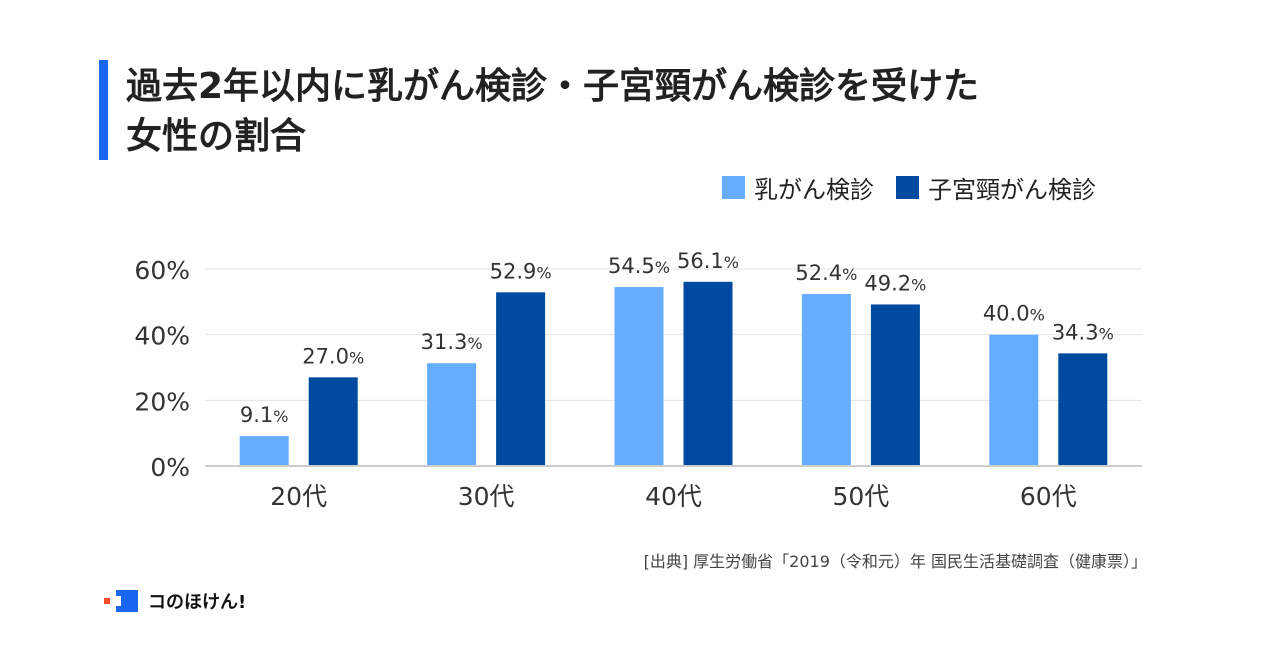  Describe the element at coordinates (733, 187) in the screenshot. I see `legend-swatch-breast` at that location.